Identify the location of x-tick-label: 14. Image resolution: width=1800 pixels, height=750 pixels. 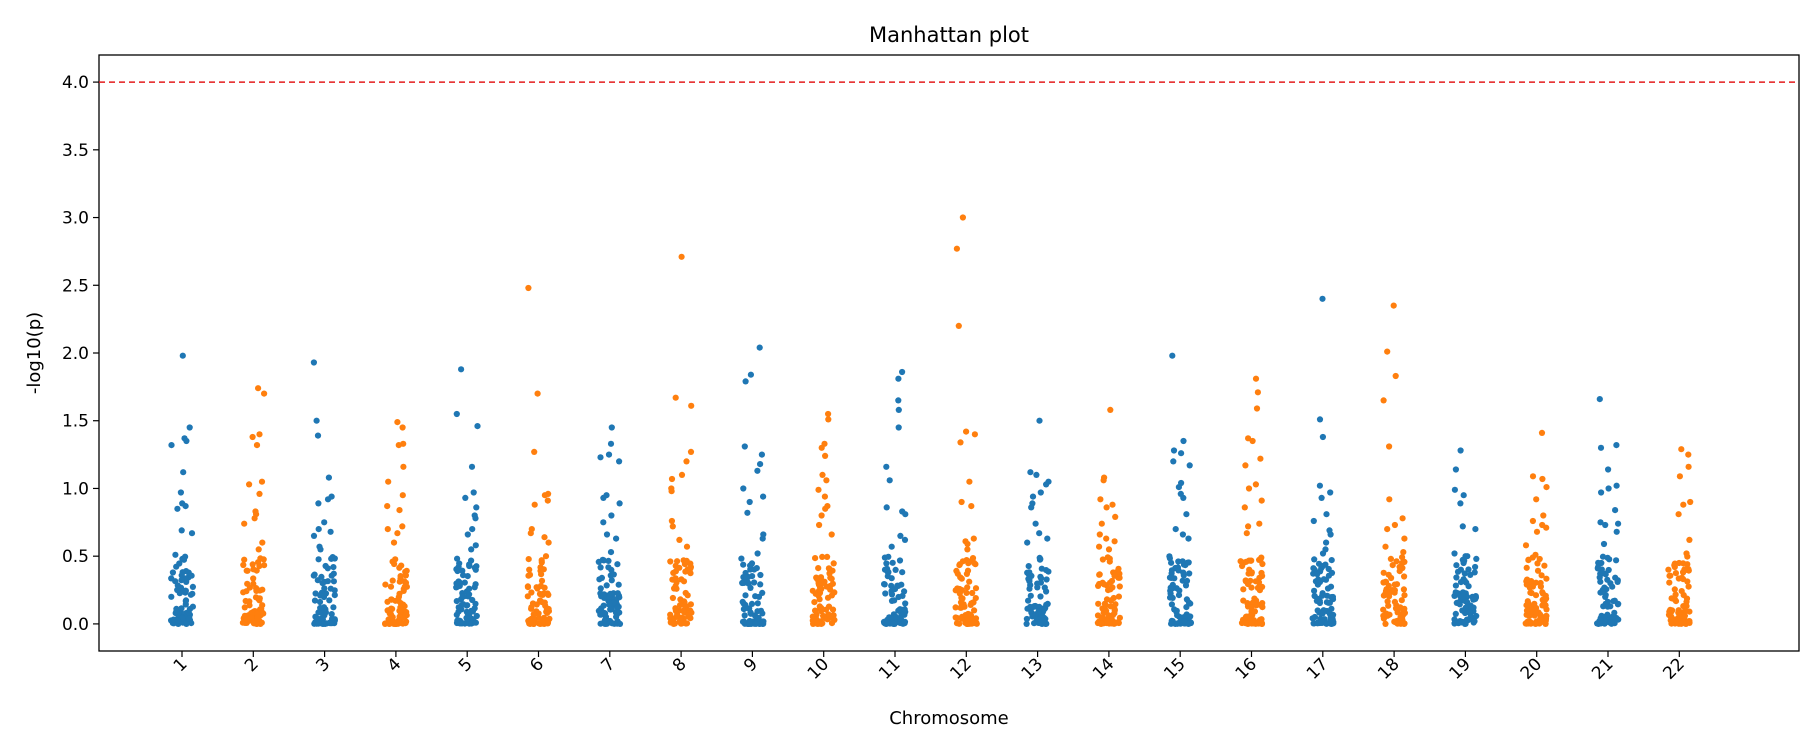
(1103, 668).